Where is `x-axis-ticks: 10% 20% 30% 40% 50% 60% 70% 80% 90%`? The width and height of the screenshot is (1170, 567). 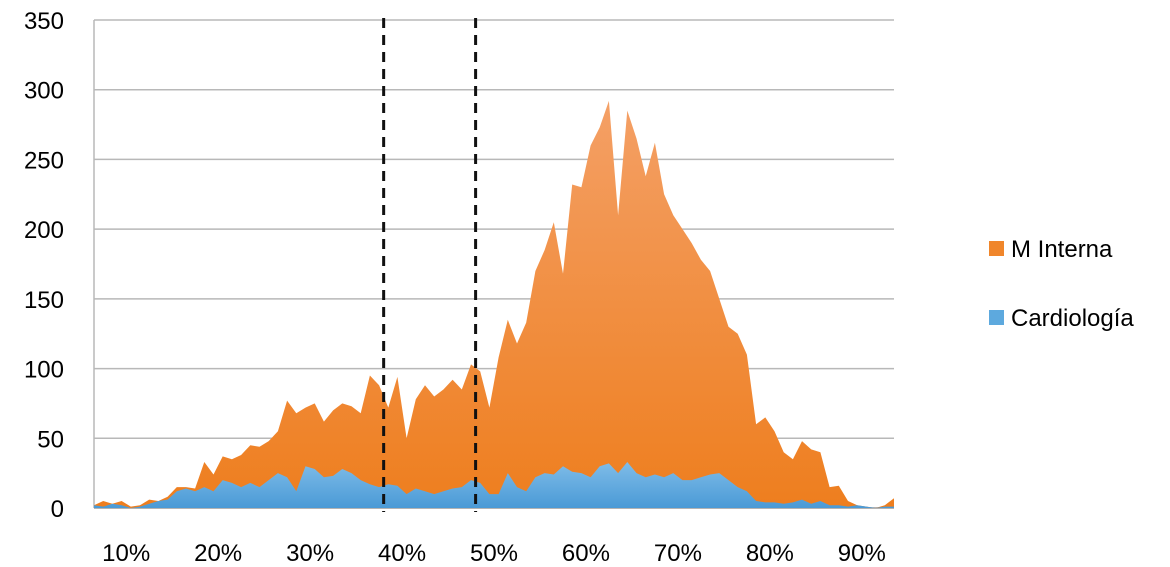 x-axis-ticks: 10% 20% 30% 40% 50% 60% 70% 80% 90% is located at coordinates (494, 553).